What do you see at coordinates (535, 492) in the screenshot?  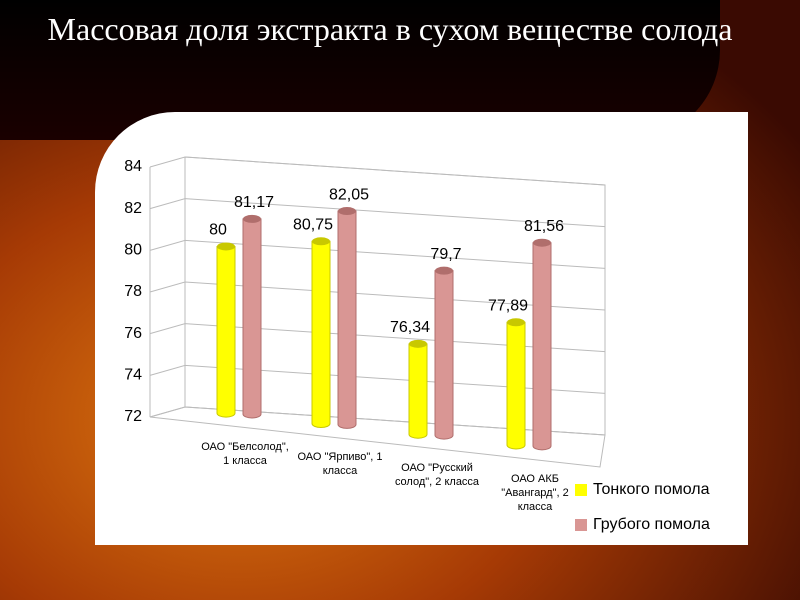 I see `x-tick-label: ОАО АКБ "Авангард", 2 класса` at bounding box center [535, 492].